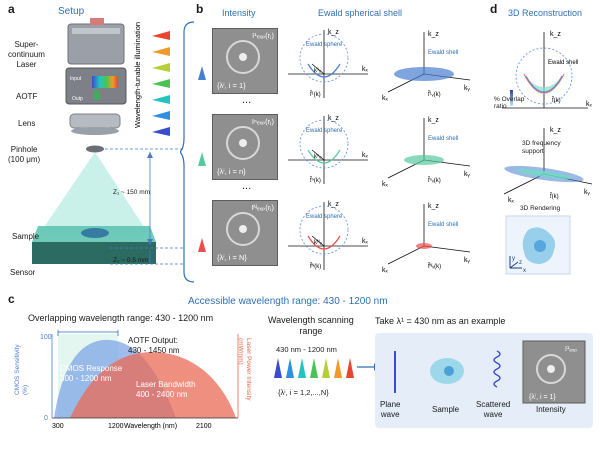 Image resolution: width=600 pixels, height=450 pixels. What do you see at coordinates (95, 233) in the screenshot?
I see `sample-blob` at bounding box center [95, 233].